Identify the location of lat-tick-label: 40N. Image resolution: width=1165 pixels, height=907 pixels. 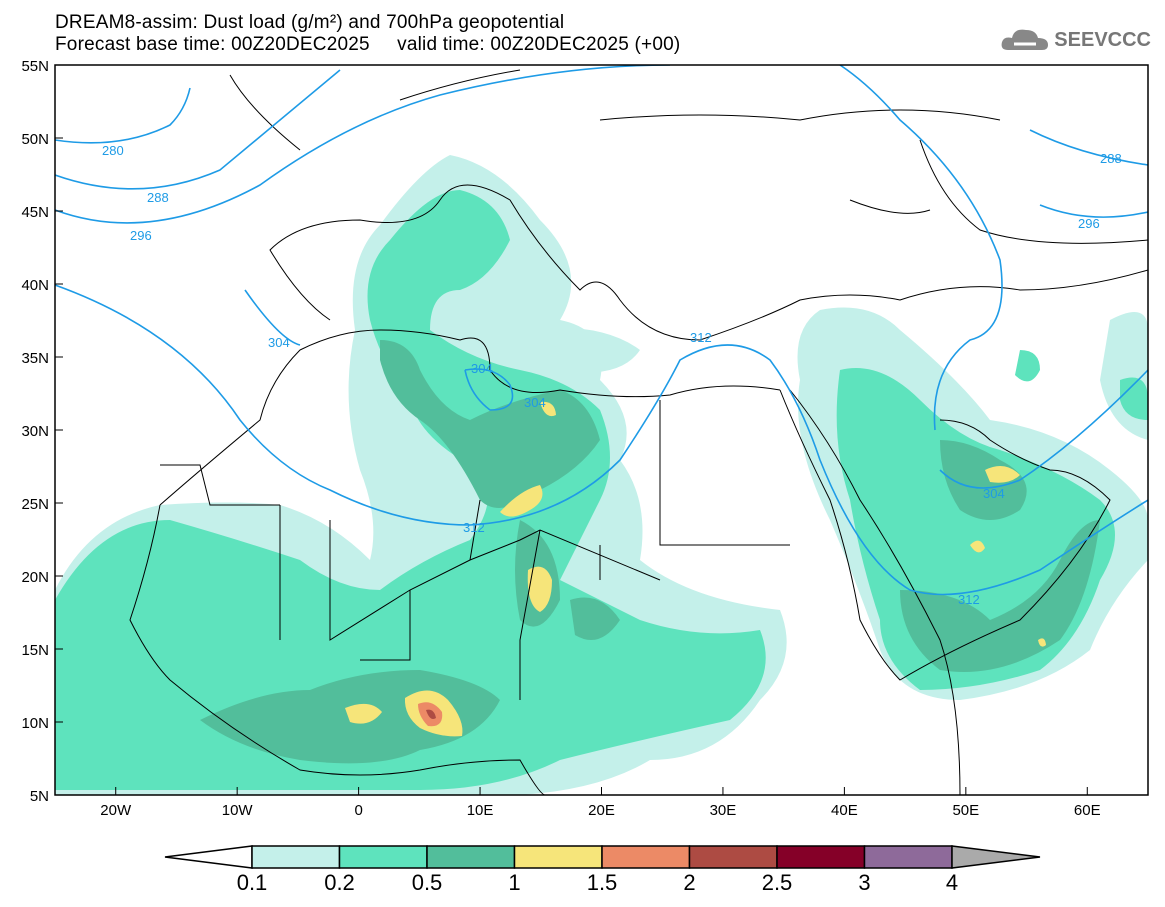
(35, 285).